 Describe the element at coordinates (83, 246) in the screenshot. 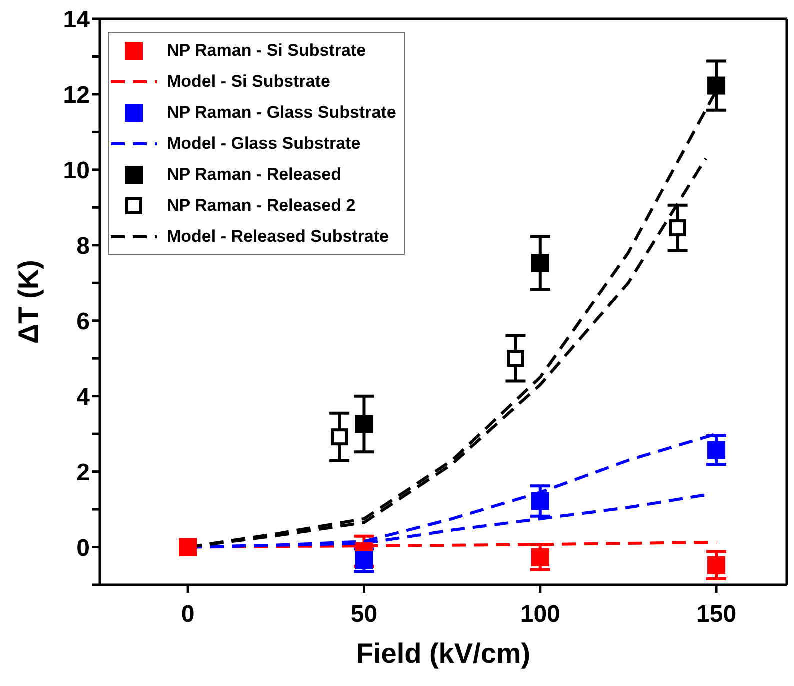

I see `y-tick-label: 8` at that location.